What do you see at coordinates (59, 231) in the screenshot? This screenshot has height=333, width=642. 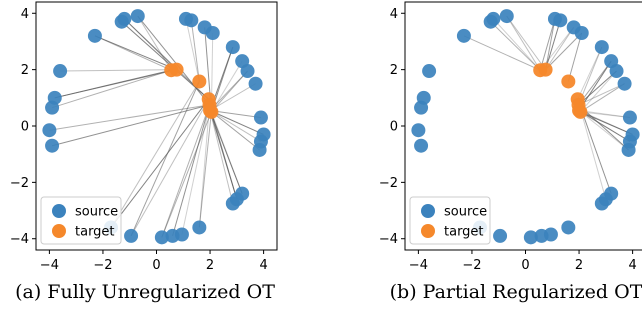 I see `legend-target-marker` at bounding box center [59, 231].